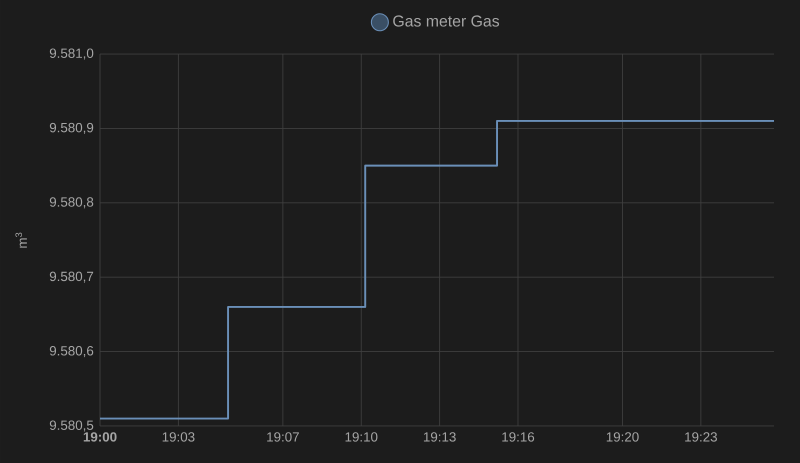 The image size is (800, 463). Describe the element at coordinates (72, 277) in the screenshot. I see `y-tick-label: 9.580,7` at that location.